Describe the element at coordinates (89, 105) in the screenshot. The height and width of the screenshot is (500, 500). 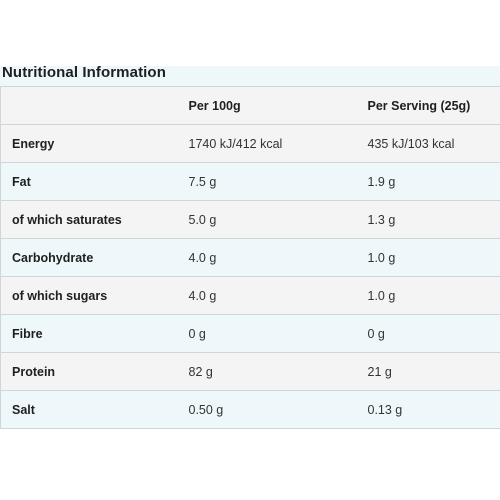
I see `header-nutrient` at that location.